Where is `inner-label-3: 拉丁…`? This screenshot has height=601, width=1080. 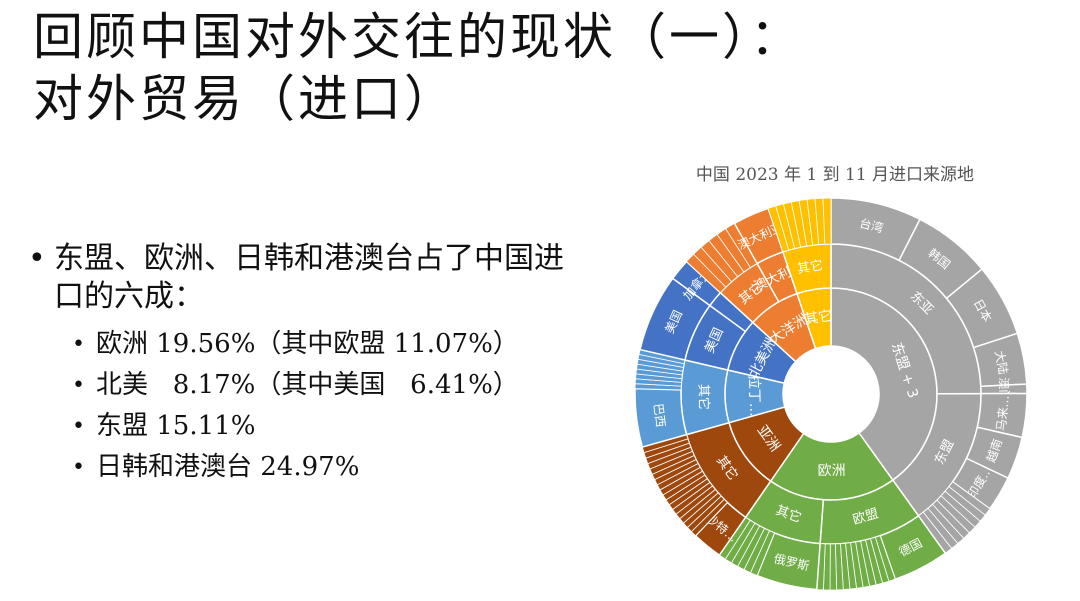 inner-label-3: 拉丁… is located at coordinates (754, 396).